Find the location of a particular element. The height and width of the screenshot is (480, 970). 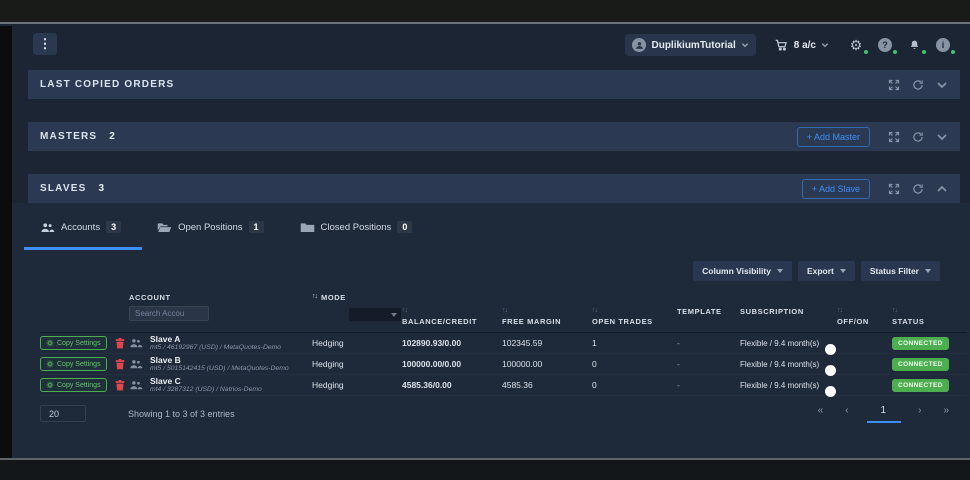

subscription-value: Flexible / 9.4 month(s) is located at coordinates (780, 343).